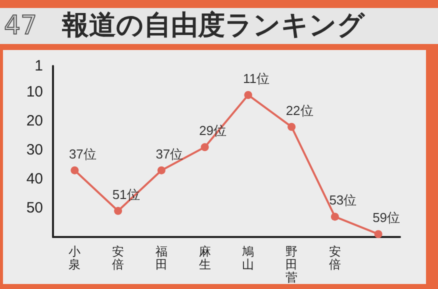 The width and height of the screenshot is (438, 289). What do you see at coordinates (292, 264) in the screenshot?
I see `x-tick-label: 野田菅` at bounding box center [292, 264].